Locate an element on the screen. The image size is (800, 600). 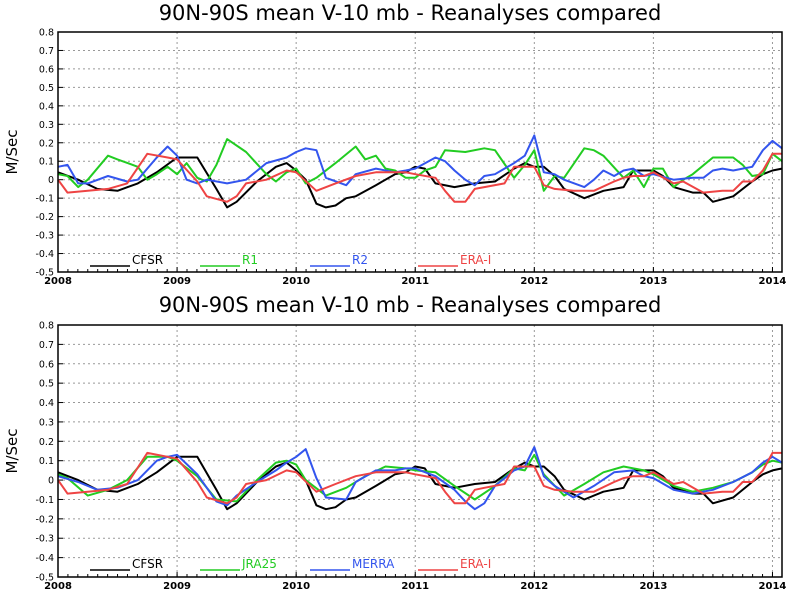
series-line-merra is located at coordinates (420, 478).